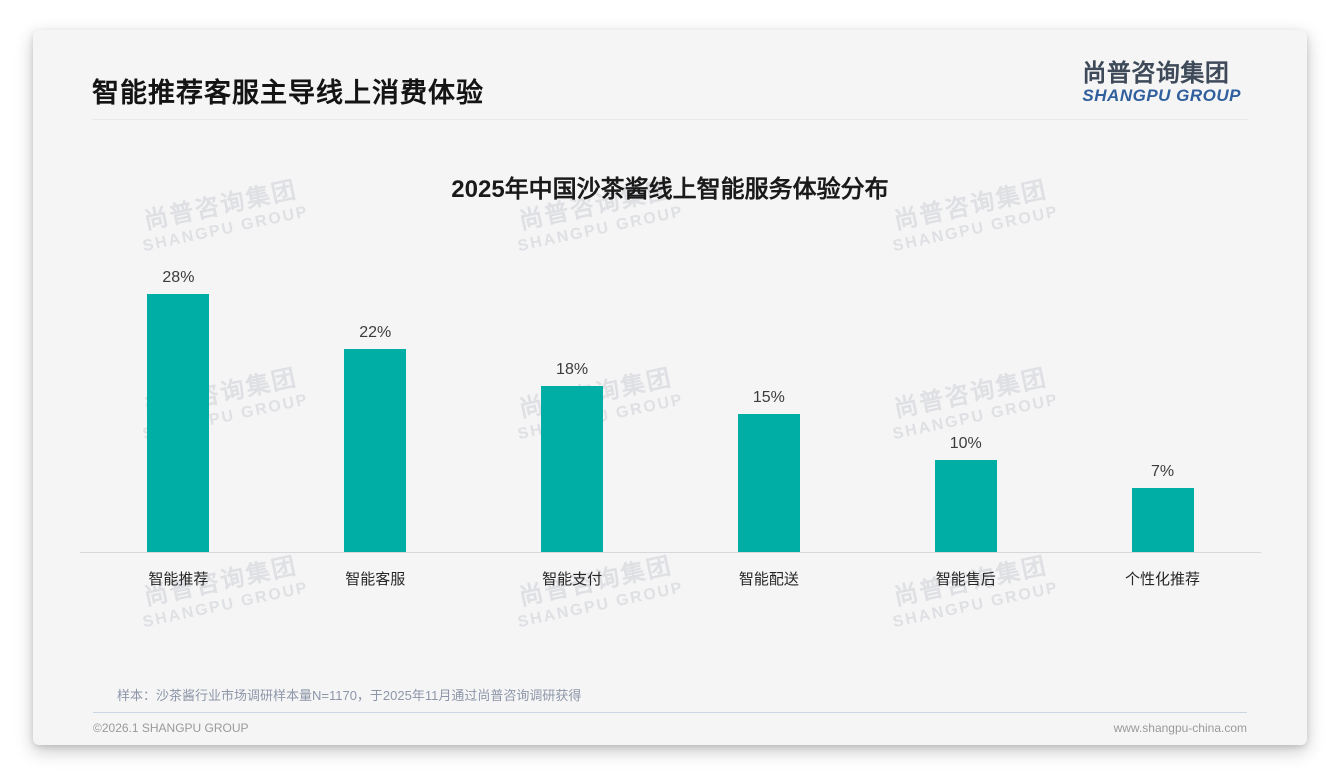 The width and height of the screenshot is (1340, 780). What do you see at coordinates (375, 579) in the screenshot?
I see `bar-category-label: 智能客服` at bounding box center [375, 579].